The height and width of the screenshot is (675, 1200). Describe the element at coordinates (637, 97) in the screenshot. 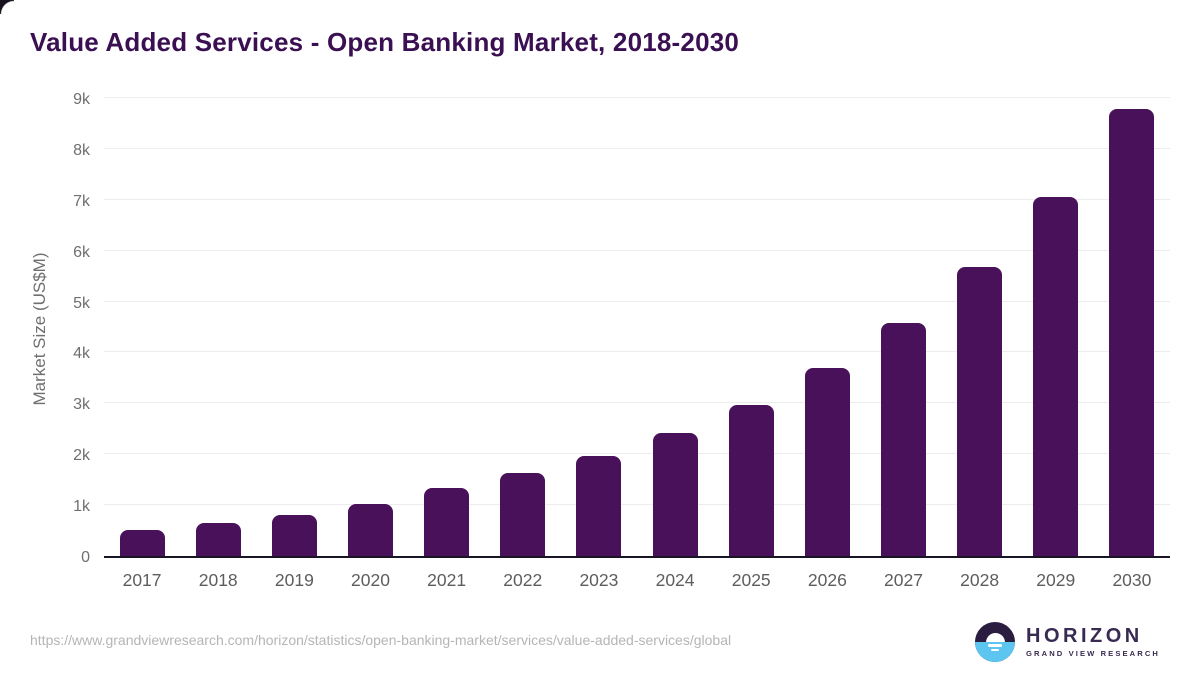

I see `gridline-9k` at that location.